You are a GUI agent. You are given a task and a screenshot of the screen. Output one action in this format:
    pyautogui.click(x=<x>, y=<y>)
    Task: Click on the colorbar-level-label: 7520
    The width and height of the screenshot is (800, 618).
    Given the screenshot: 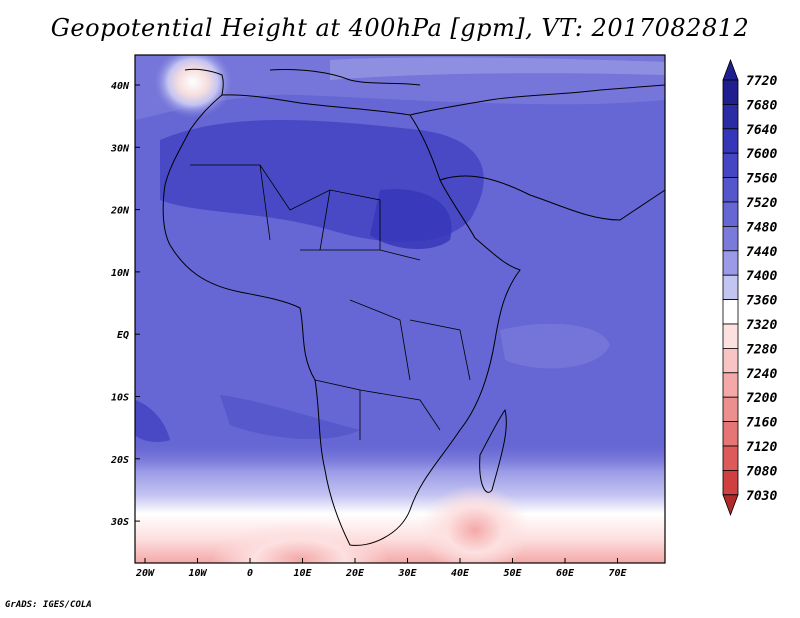 What is the action you would take?
    pyautogui.click(x=761, y=203)
    